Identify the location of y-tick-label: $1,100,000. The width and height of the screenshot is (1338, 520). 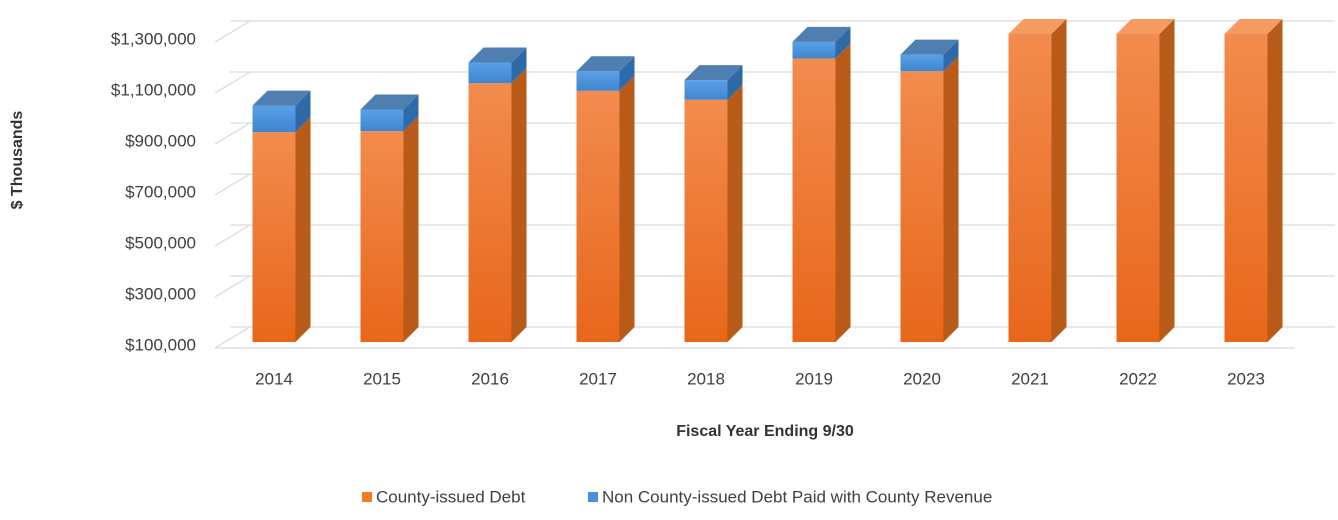
(153, 89).